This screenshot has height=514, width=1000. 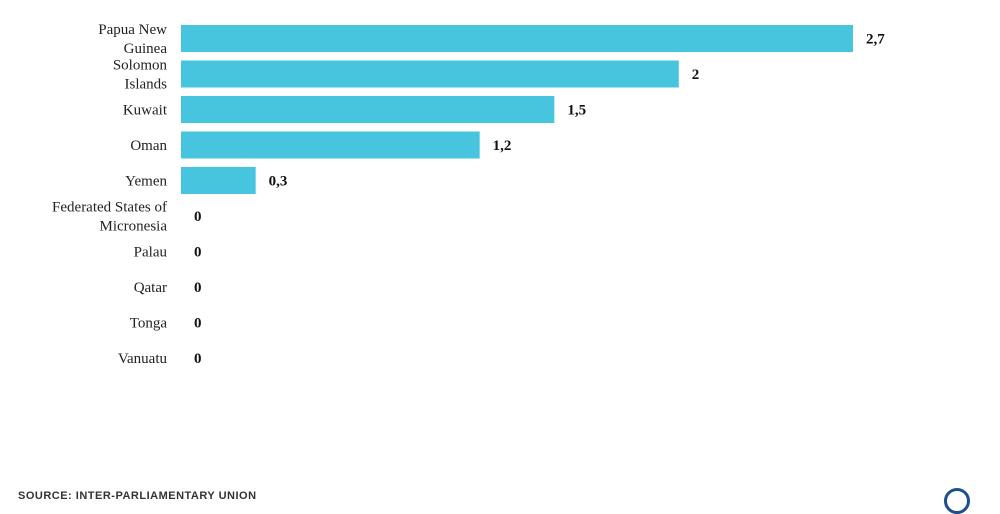 I want to click on logo-icon, so click(x=957, y=501).